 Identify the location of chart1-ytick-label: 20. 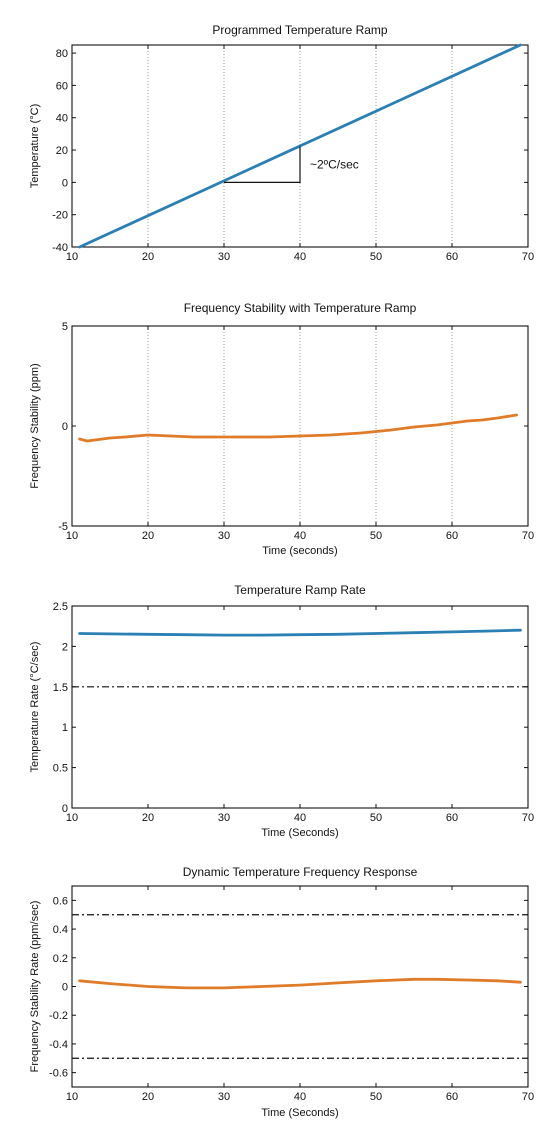
(62, 151).